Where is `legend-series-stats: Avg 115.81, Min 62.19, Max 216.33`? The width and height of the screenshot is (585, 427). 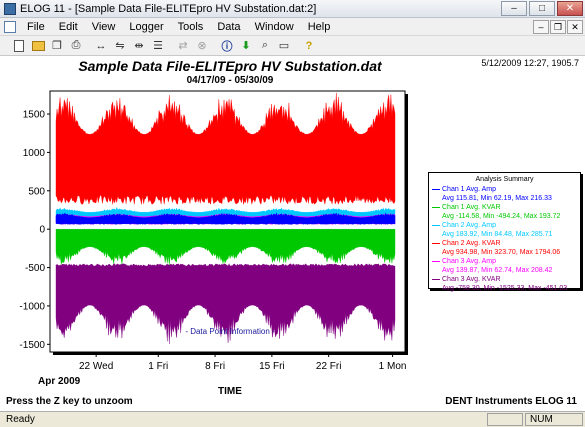
legend-series-stats: Avg 115.81, Min 62.19, Max 216.33 is located at coordinates (497, 198).